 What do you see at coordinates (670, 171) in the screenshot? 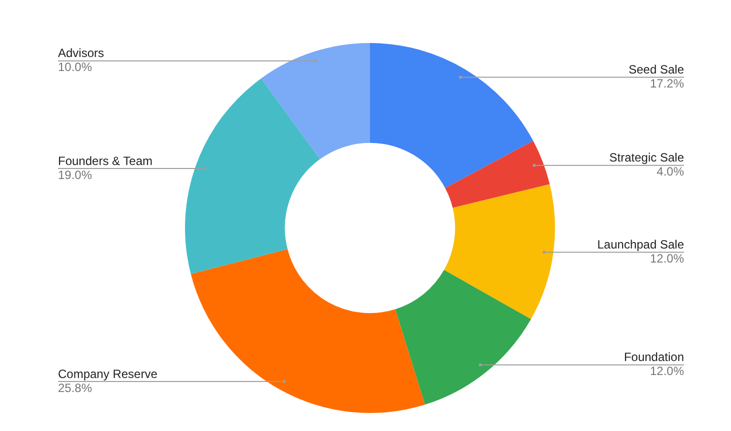
I see `data-label: 4.0%` at bounding box center [670, 171].